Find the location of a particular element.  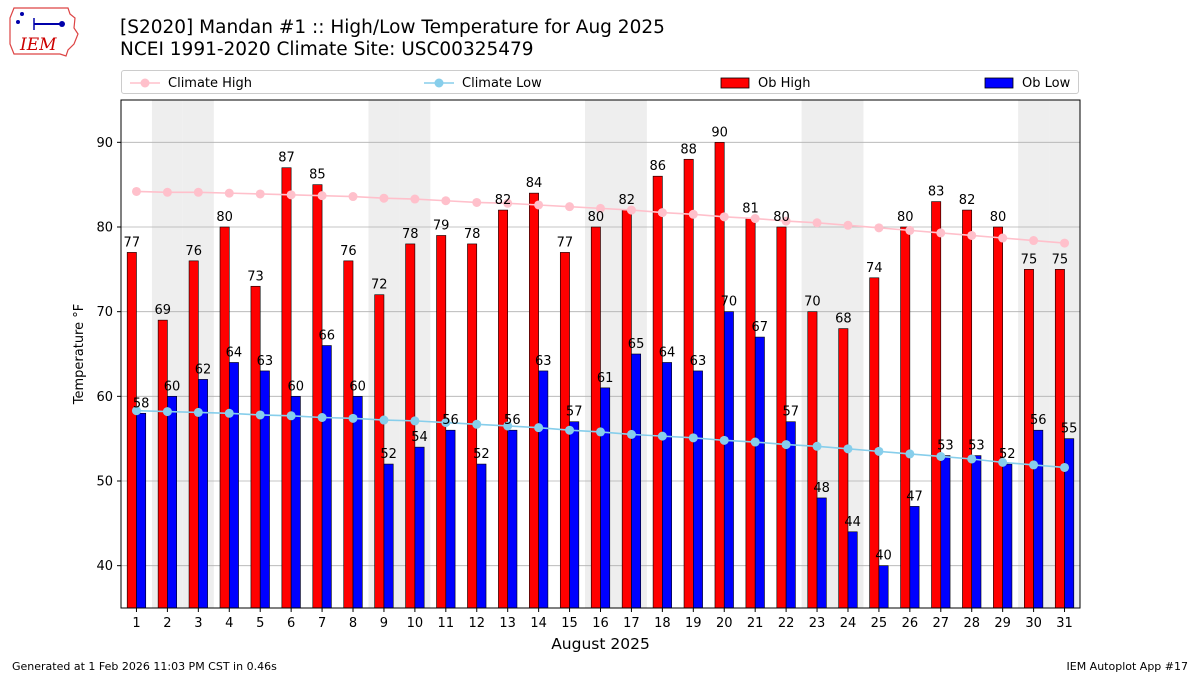

ob-high-swatch-icon is located at coordinates (735, 83).